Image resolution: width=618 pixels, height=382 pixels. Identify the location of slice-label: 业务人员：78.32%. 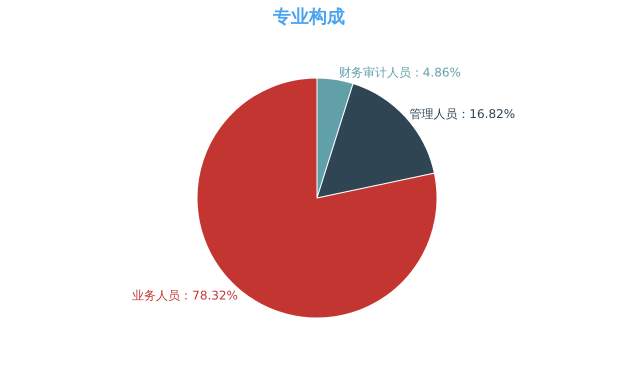
(185, 295).